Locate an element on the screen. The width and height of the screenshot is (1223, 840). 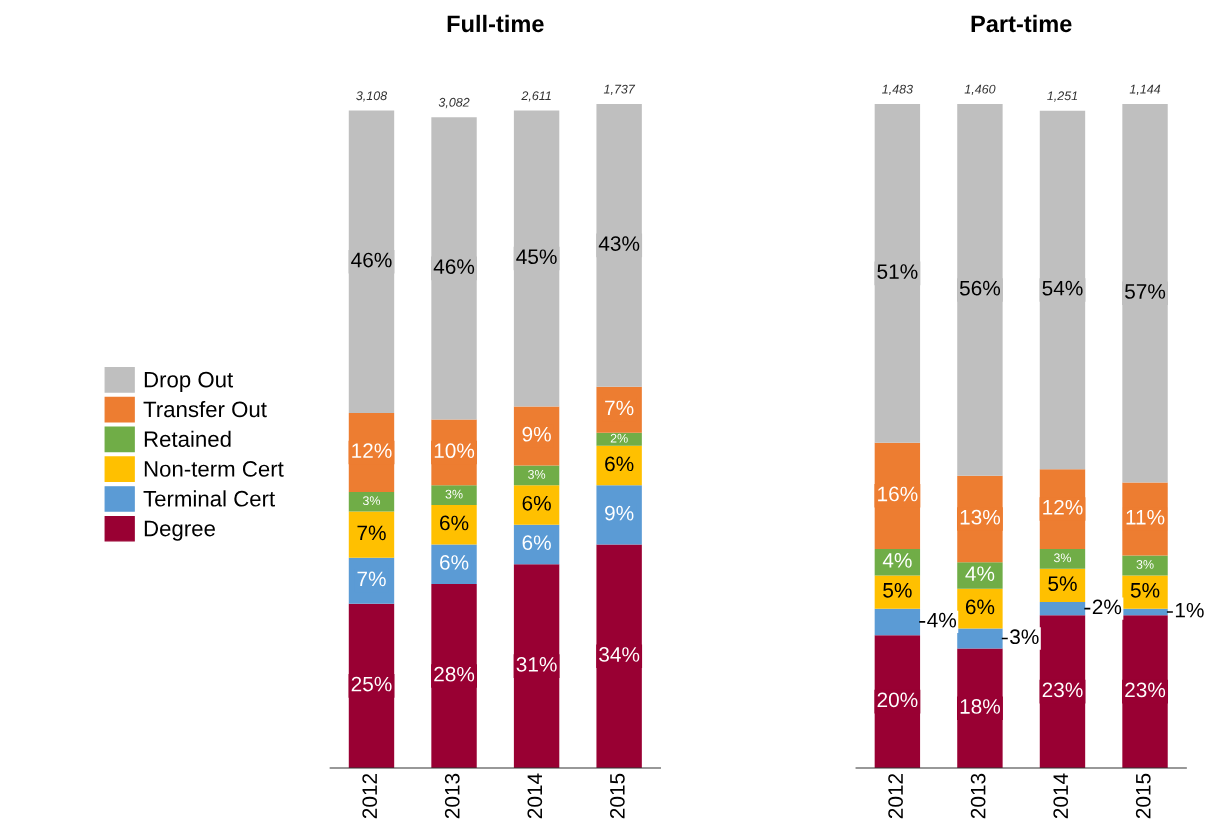
chart-title: Full-time is located at coordinates (495, 23).